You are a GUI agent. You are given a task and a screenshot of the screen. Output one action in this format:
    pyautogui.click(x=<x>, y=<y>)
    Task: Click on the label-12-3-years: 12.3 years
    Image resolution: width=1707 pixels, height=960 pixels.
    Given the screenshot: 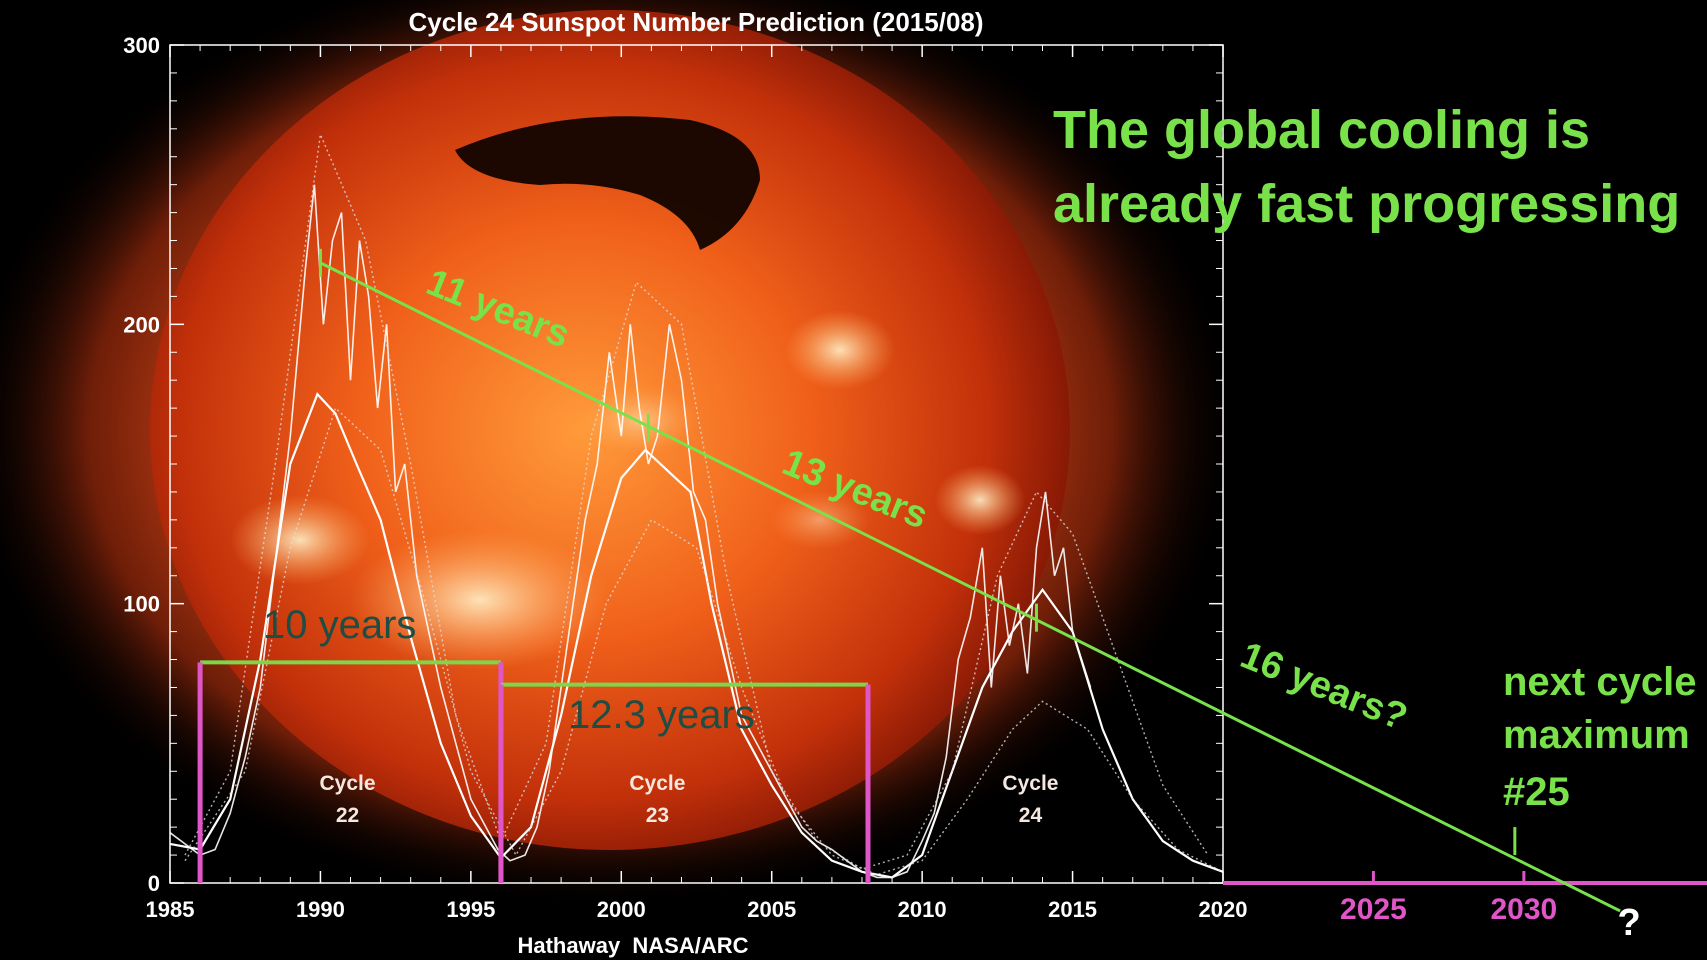 What is the action you would take?
    pyautogui.click(x=661, y=715)
    